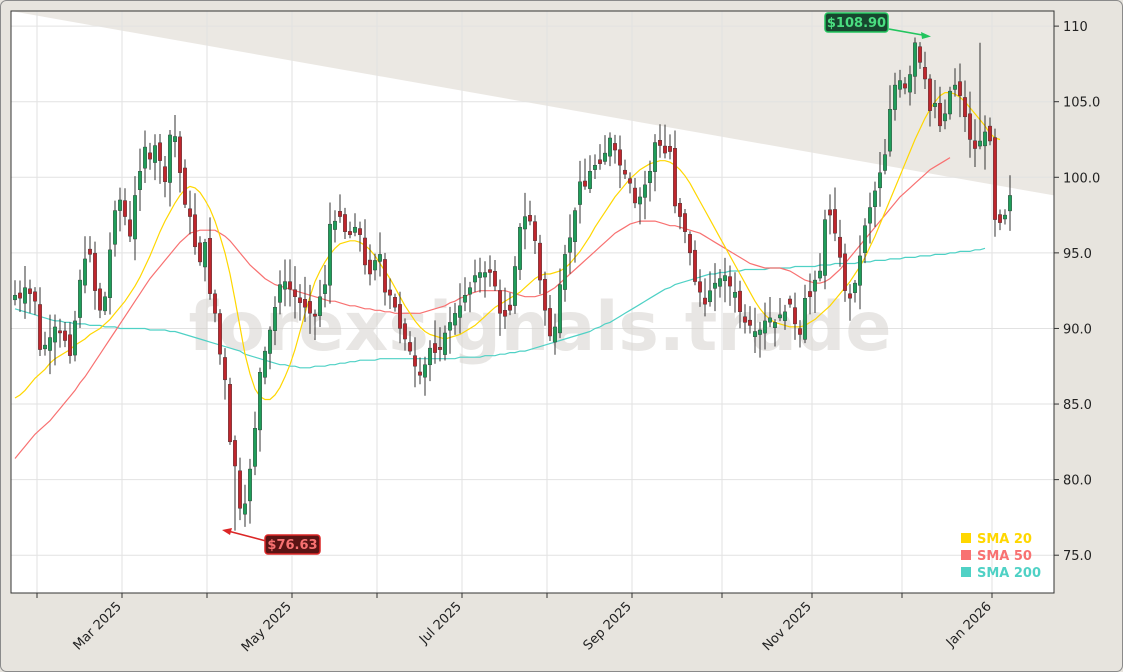 This screenshot has height=672, width=1123. I want to click on legend-swatch-sma200, so click(966, 572).